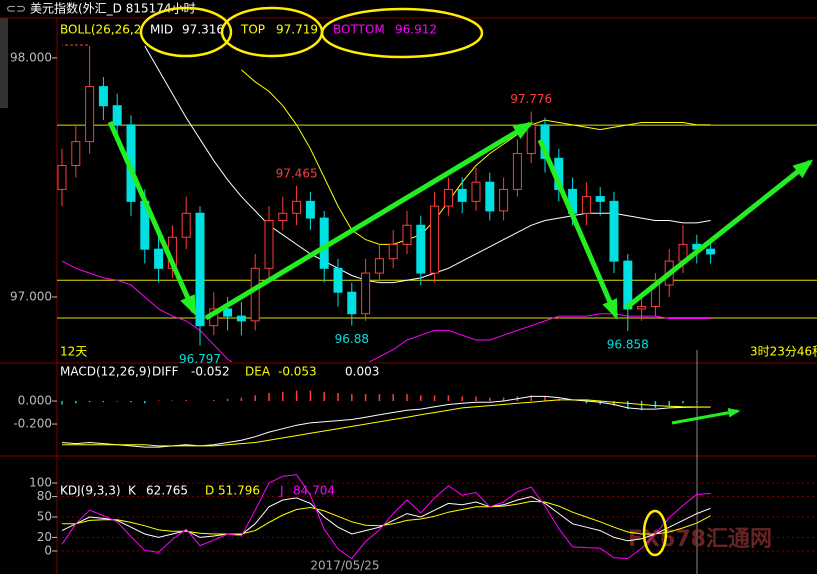 The height and width of the screenshot is (574, 817). What do you see at coordinates (105, 372) in the screenshot?
I see `indicator-label: MACD(12,26,9)` at bounding box center [105, 372].